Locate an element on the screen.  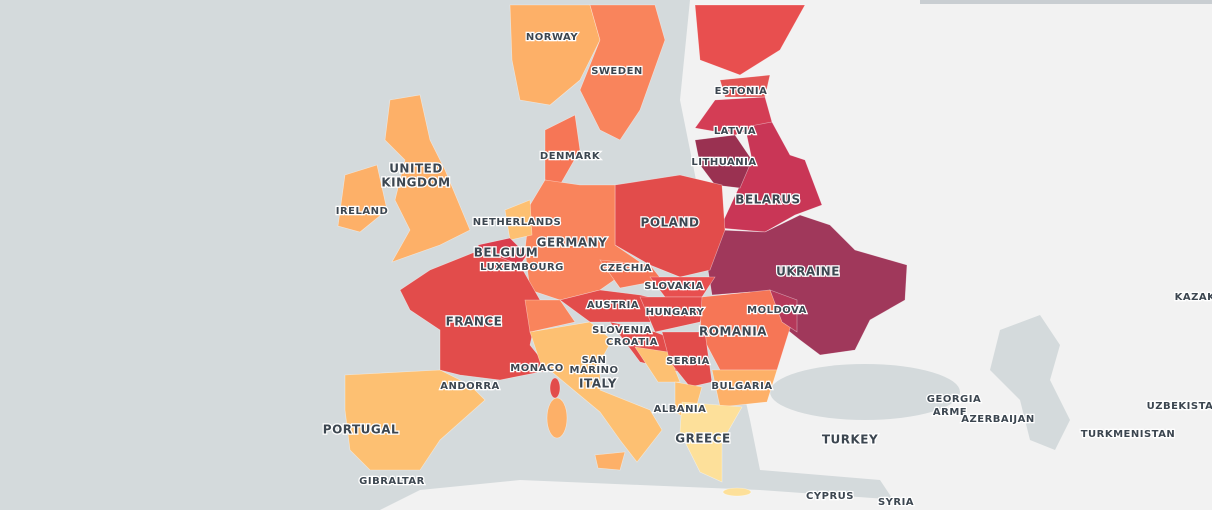
place-label: SWEDEN is located at coordinates (617, 71).